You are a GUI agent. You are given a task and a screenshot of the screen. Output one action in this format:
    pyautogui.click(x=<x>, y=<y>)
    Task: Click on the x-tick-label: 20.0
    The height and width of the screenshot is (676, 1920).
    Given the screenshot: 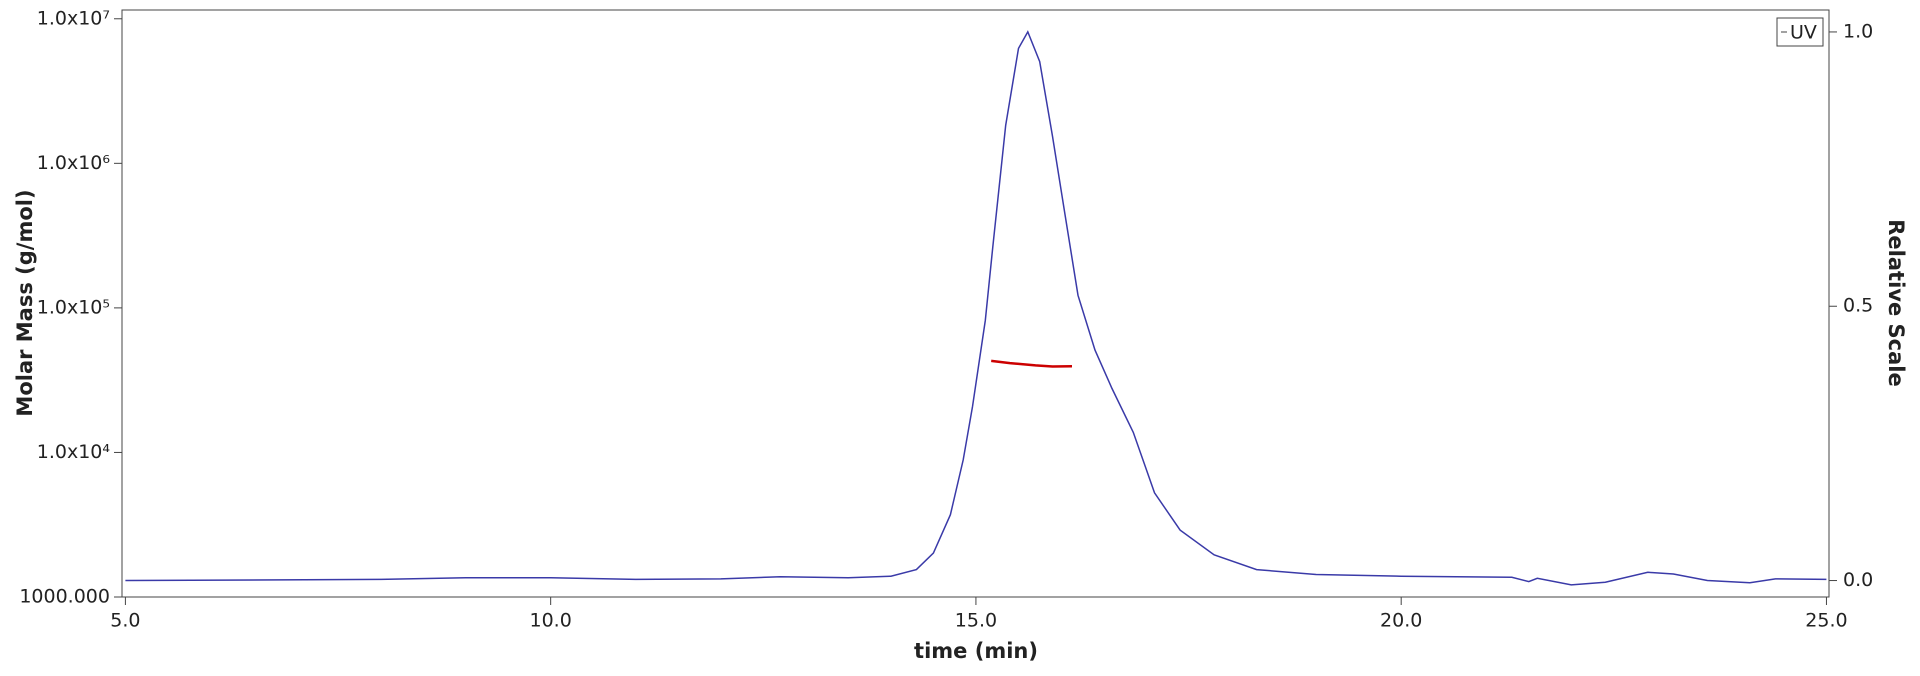 What is the action you would take?
    pyautogui.click(x=1401, y=621)
    